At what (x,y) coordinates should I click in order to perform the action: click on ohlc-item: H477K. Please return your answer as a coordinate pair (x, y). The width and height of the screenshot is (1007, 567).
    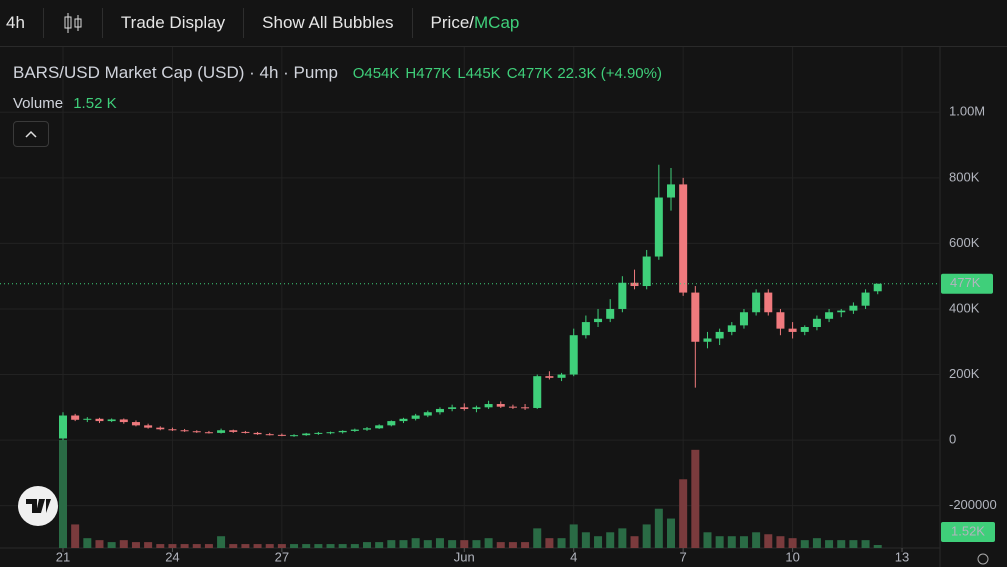
    Looking at the image, I should click on (428, 73).